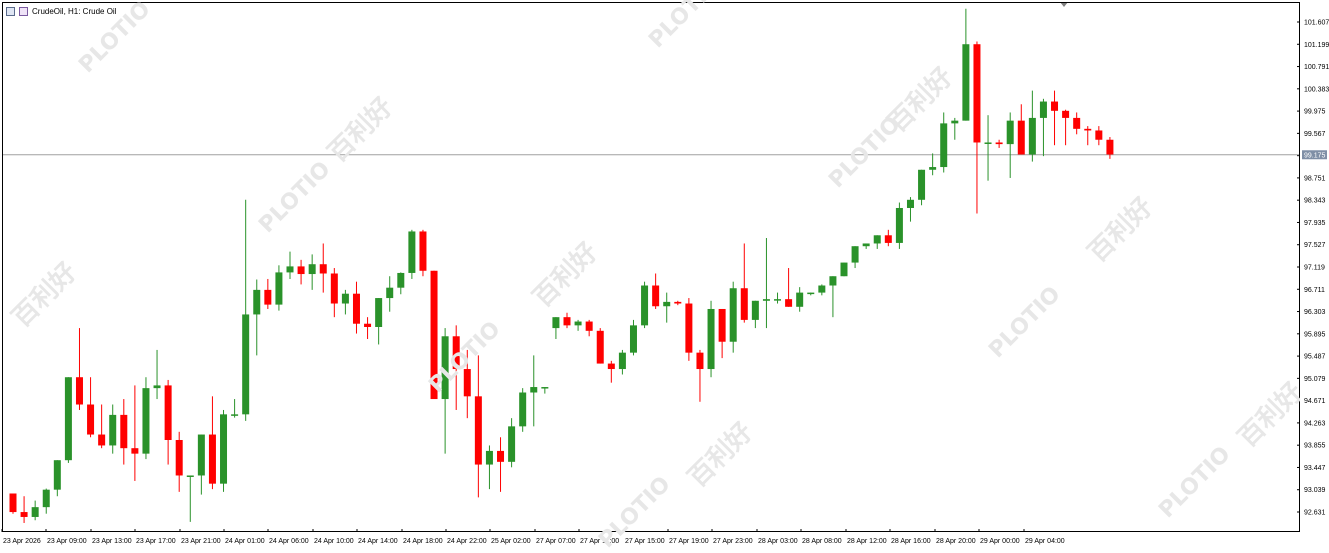  Describe the element at coordinates (956, 541) in the screenshot. I see `x-tick-label: 28 Apr 20:00` at that location.